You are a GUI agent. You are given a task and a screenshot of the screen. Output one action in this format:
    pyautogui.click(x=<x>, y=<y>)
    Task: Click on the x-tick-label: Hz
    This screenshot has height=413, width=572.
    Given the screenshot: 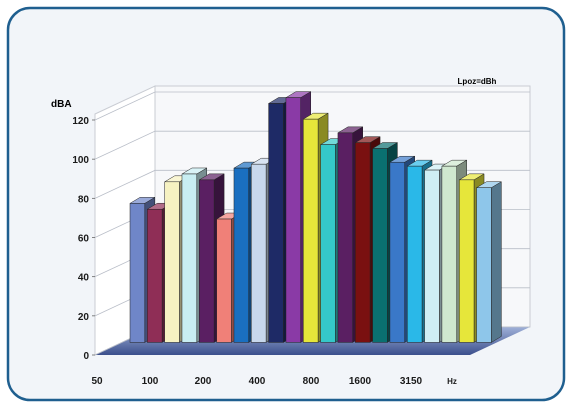 What is the action you would take?
    pyautogui.click(x=452, y=381)
    